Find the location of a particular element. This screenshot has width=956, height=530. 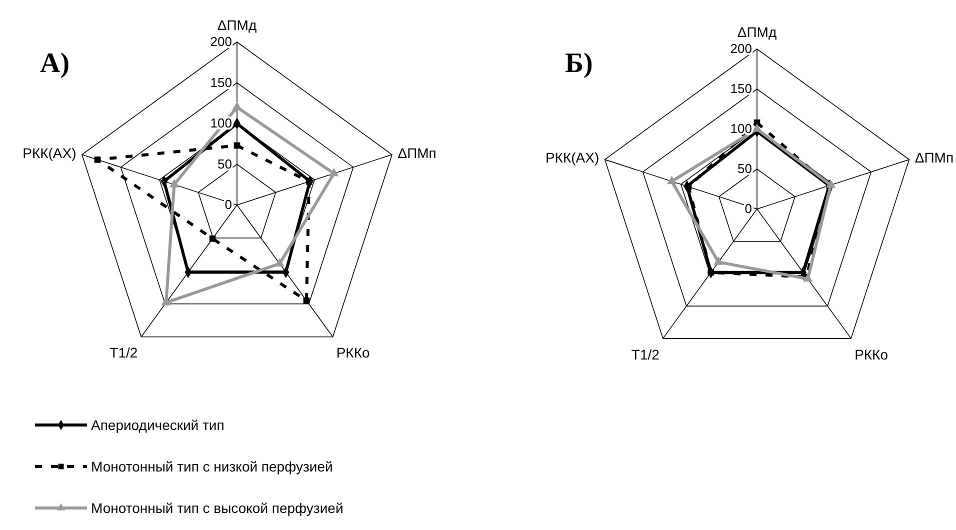

legend-label: Монотонный тип с высокой перфузией is located at coordinates (217, 508).